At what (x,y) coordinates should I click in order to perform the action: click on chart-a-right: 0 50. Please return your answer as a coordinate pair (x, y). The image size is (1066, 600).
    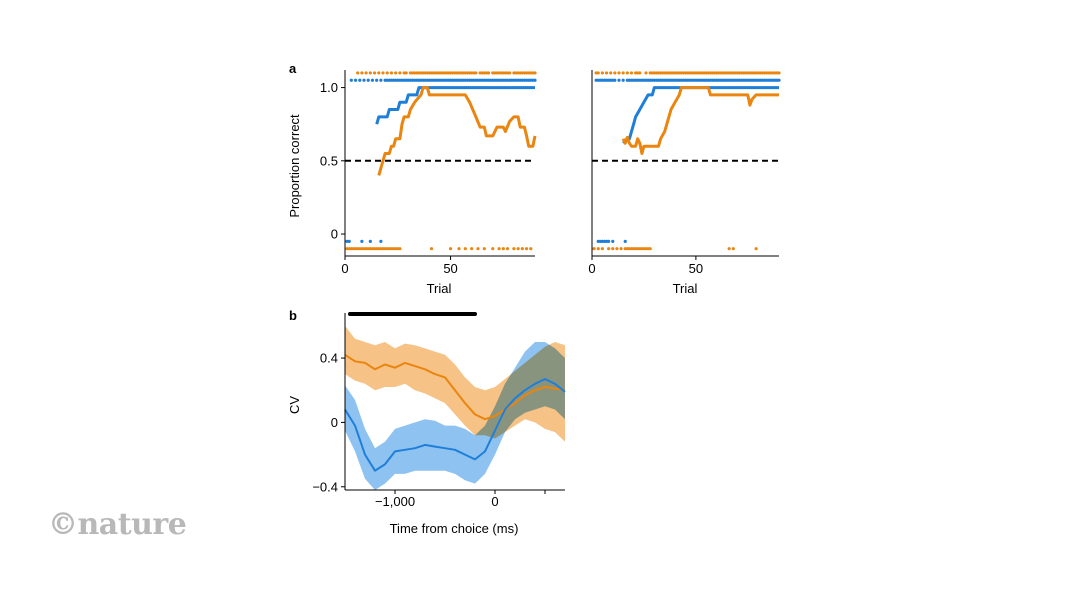
    Looking at the image, I should click on (684, 173).